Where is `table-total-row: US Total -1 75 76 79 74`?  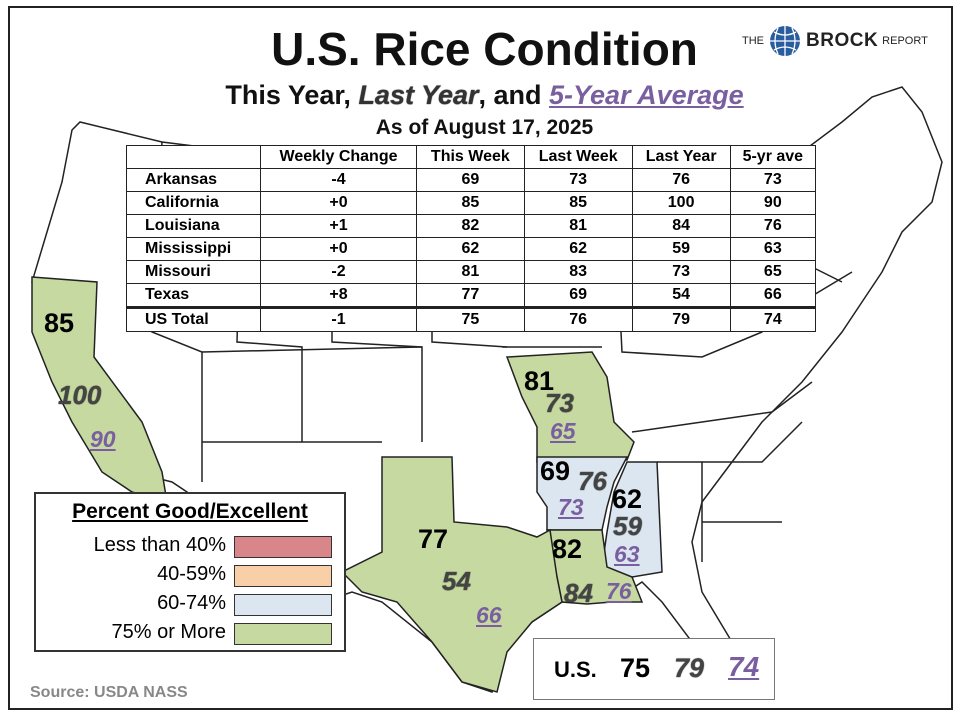 table-total-row: US Total -1 75 76 79 74 is located at coordinates (471, 319).